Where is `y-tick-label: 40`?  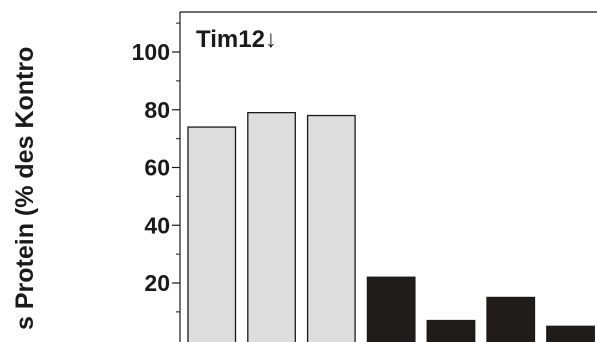
y-tick-label: 40 is located at coordinates (157, 225).